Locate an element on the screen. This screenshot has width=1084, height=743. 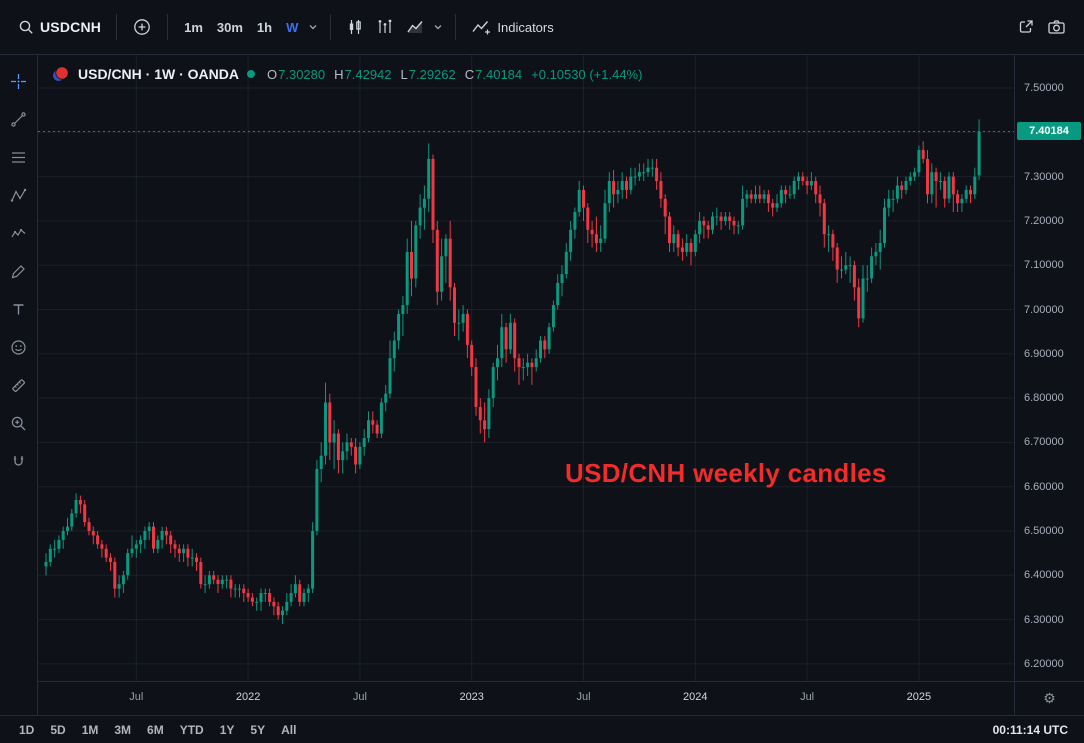
search-icon is located at coordinates (26, 27).